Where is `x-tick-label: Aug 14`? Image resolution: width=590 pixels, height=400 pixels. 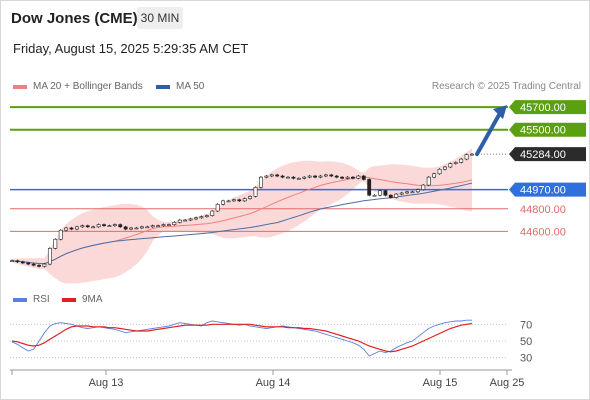
x-tick-label: Aug 14 is located at coordinates (273, 383).